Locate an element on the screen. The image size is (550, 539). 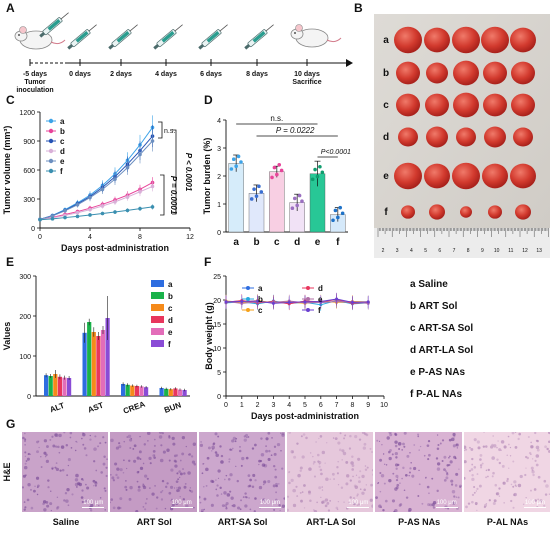
legend-label: c is located at coordinates (62, 141).